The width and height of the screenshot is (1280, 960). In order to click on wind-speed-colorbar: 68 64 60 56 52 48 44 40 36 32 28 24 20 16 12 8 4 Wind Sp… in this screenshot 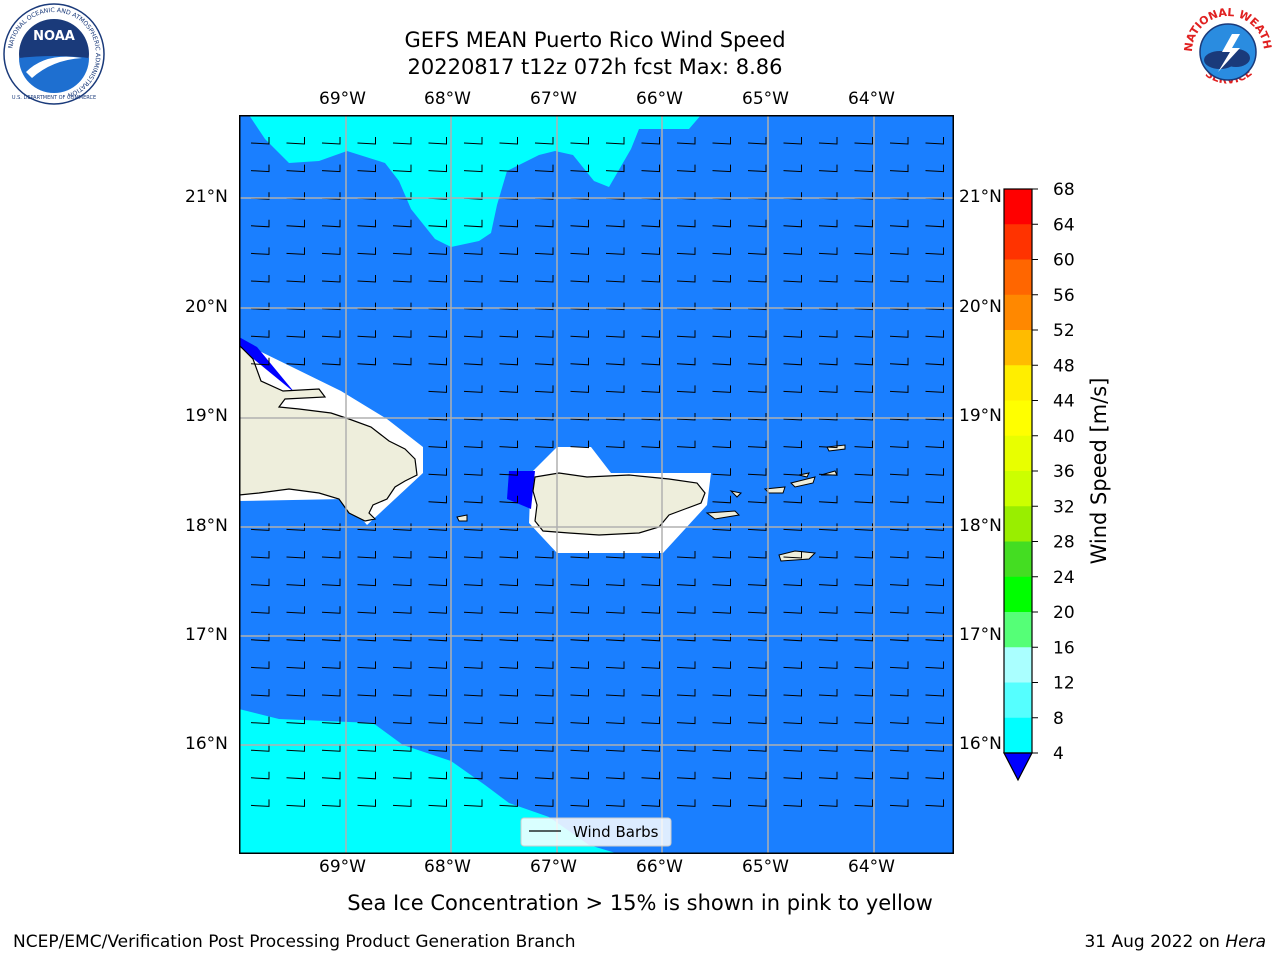, I will do `click(1057, 482)`.